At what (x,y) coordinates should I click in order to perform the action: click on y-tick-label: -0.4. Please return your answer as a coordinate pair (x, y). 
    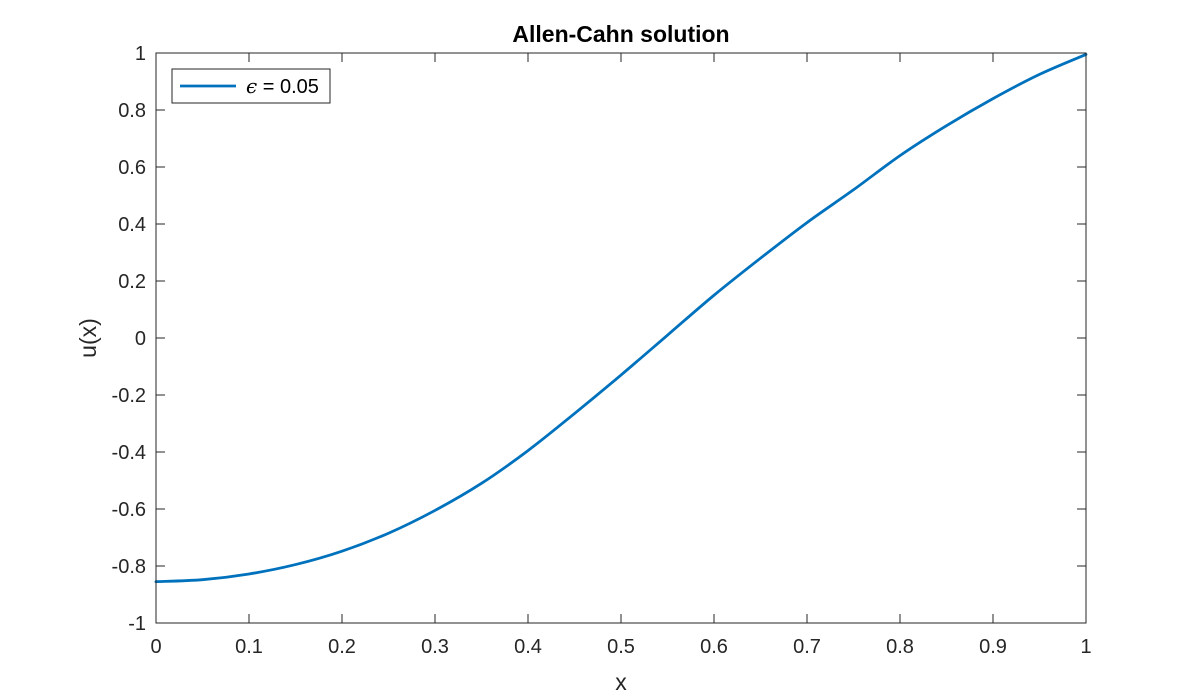
    Looking at the image, I should click on (129, 453).